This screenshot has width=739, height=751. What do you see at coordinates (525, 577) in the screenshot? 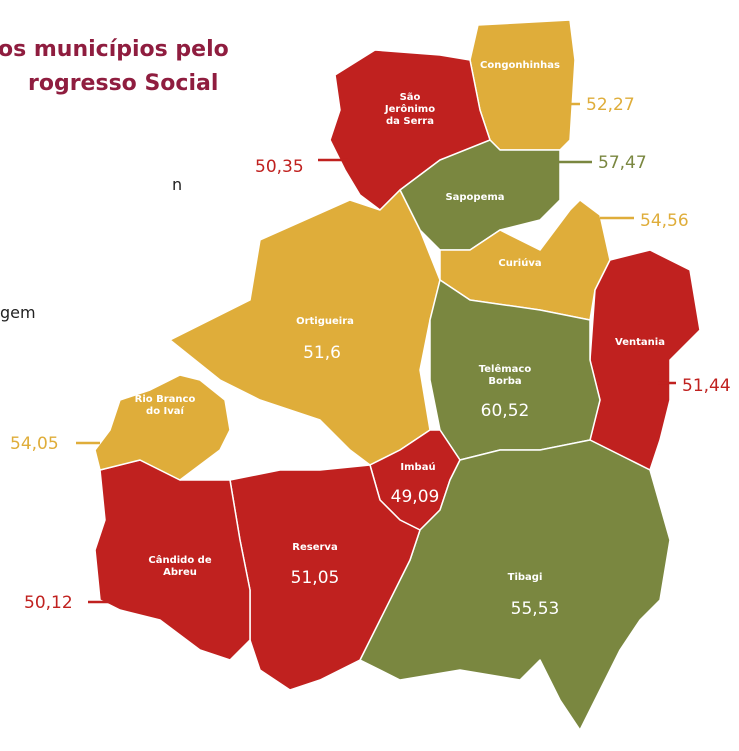
I see `region-name: Tibagi` at bounding box center [525, 577].